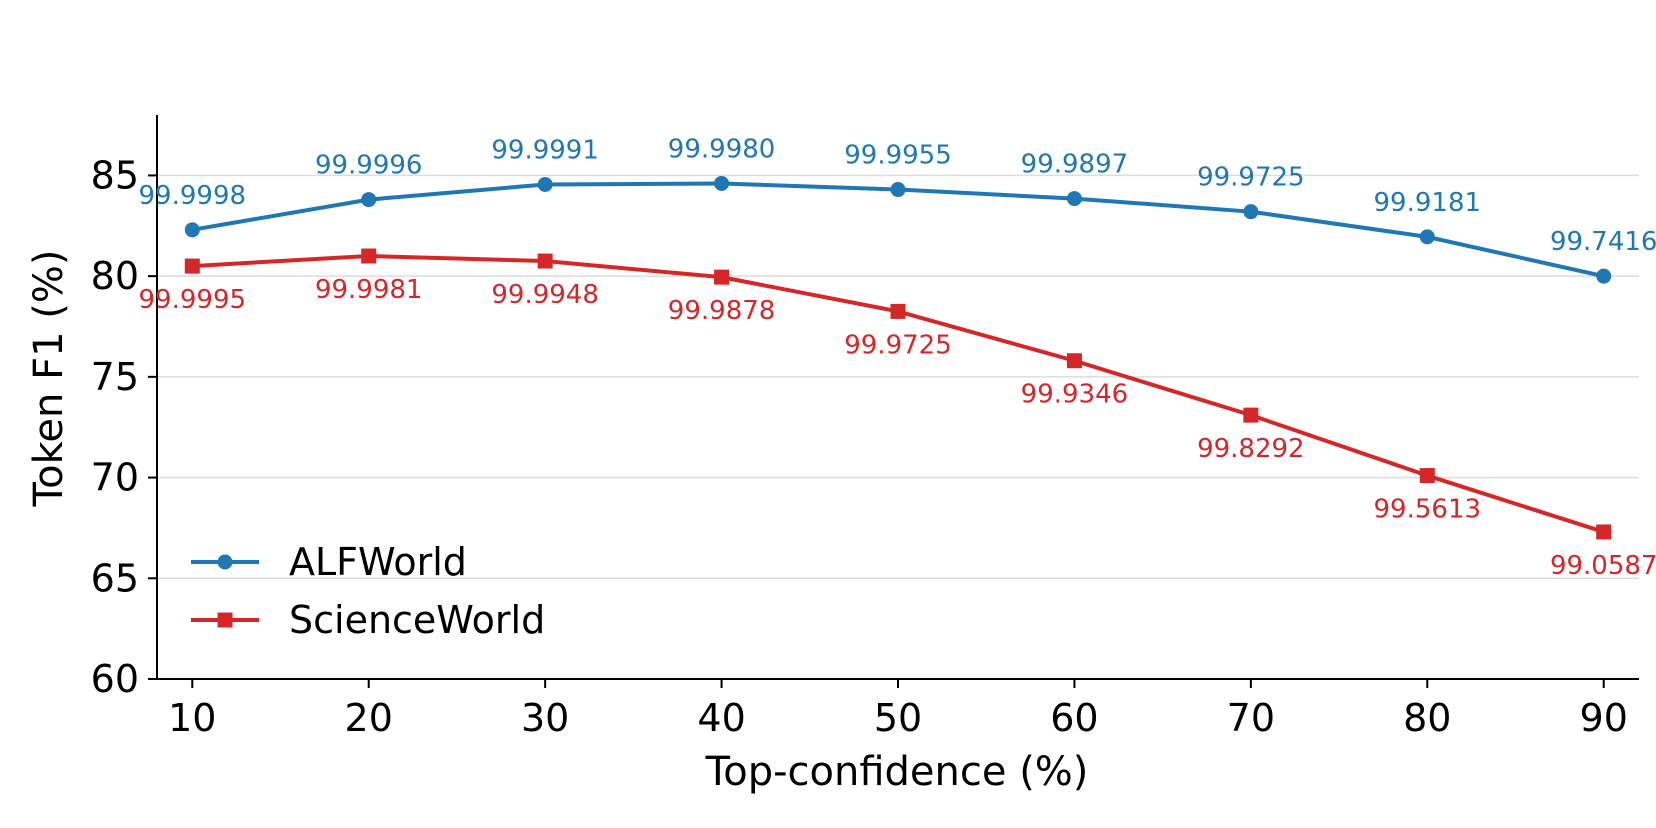  I want to click on data-label-scienceworld: 99.9725, so click(898, 345).